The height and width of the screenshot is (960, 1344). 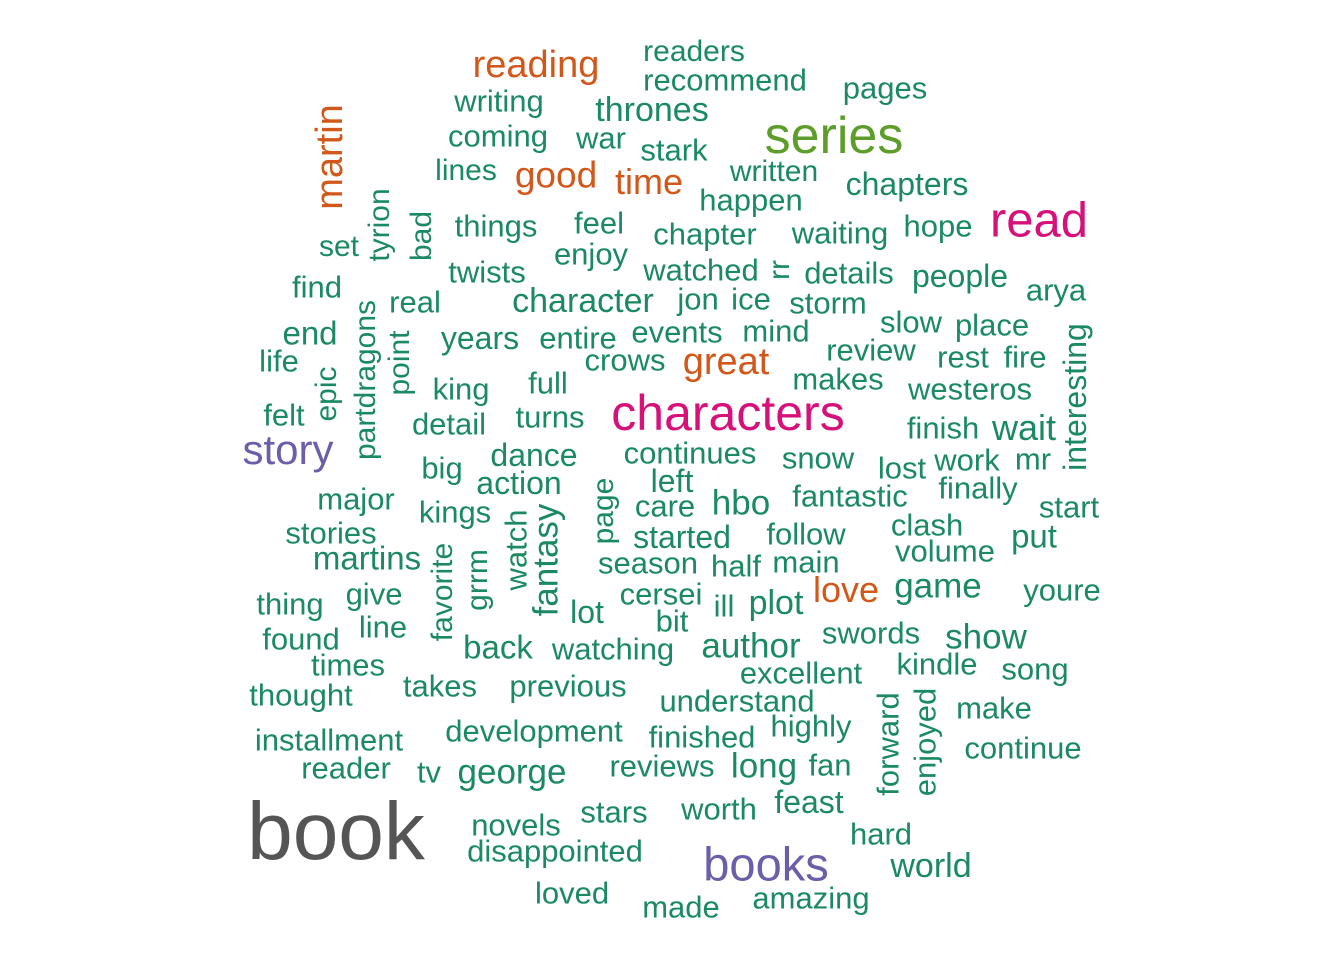 What do you see at coordinates (967, 460) in the screenshot?
I see `word-work: work` at bounding box center [967, 460].